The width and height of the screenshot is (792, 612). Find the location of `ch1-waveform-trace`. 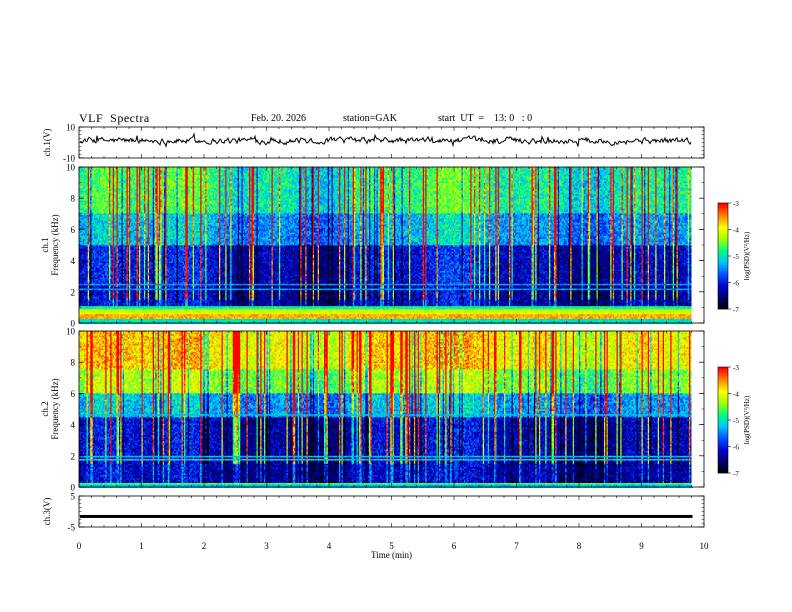

ch1-waveform-trace is located at coordinates (385, 140).